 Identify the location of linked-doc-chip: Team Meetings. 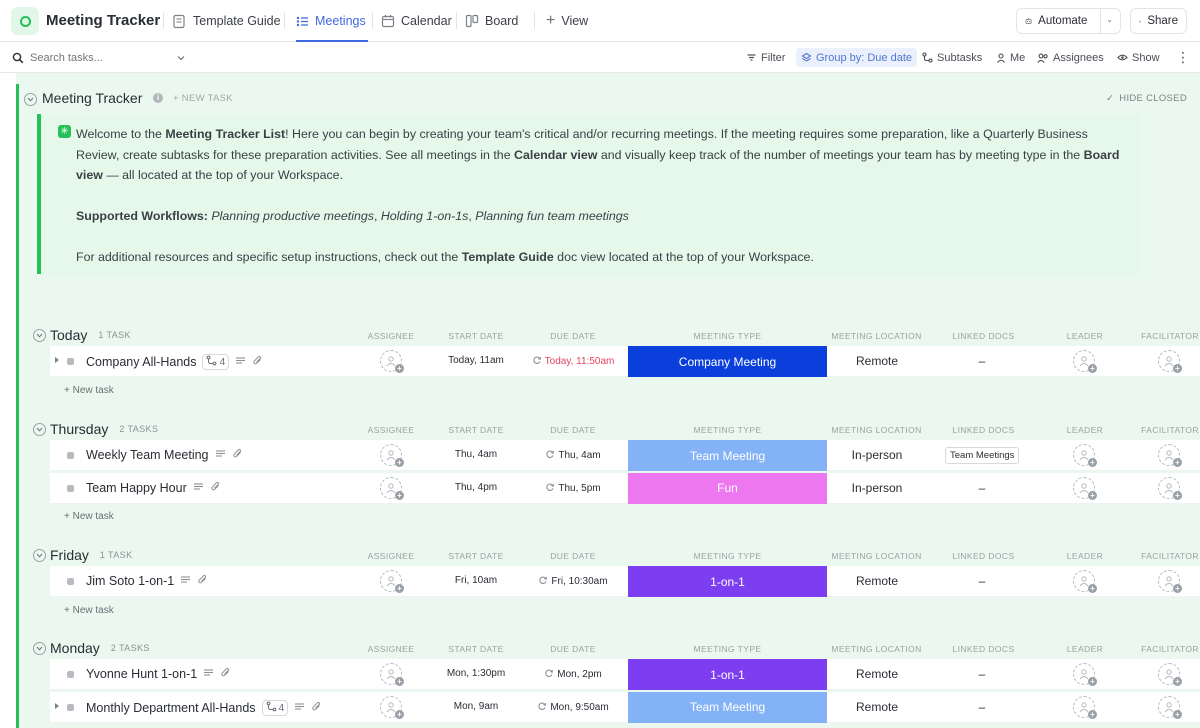
(982, 455).